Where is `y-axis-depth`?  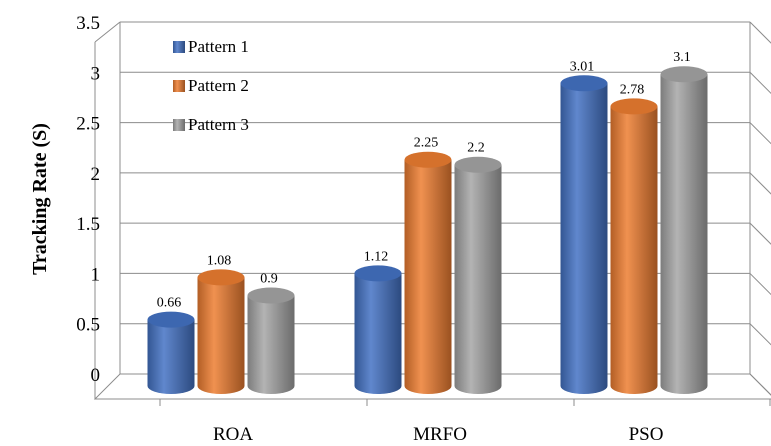
y-axis-depth is located at coordinates (107, 32).